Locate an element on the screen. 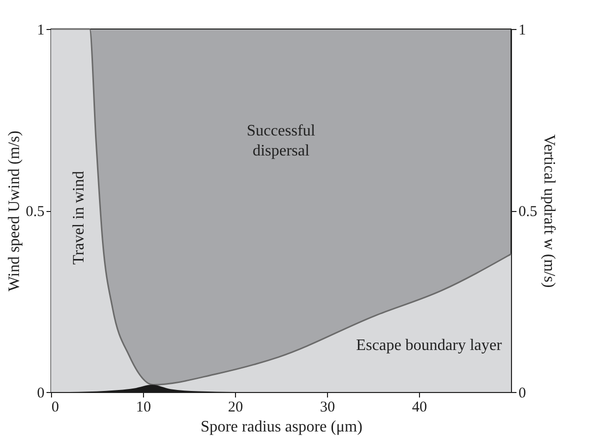 This screenshot has height=441, width=608. x-tick-label: 0 is located at coordinates (55, 408).